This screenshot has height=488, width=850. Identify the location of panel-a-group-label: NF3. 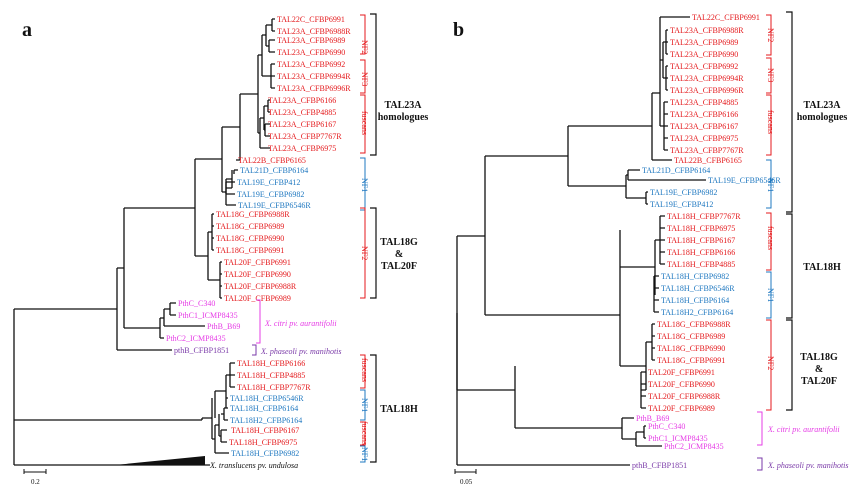
(364, 79).